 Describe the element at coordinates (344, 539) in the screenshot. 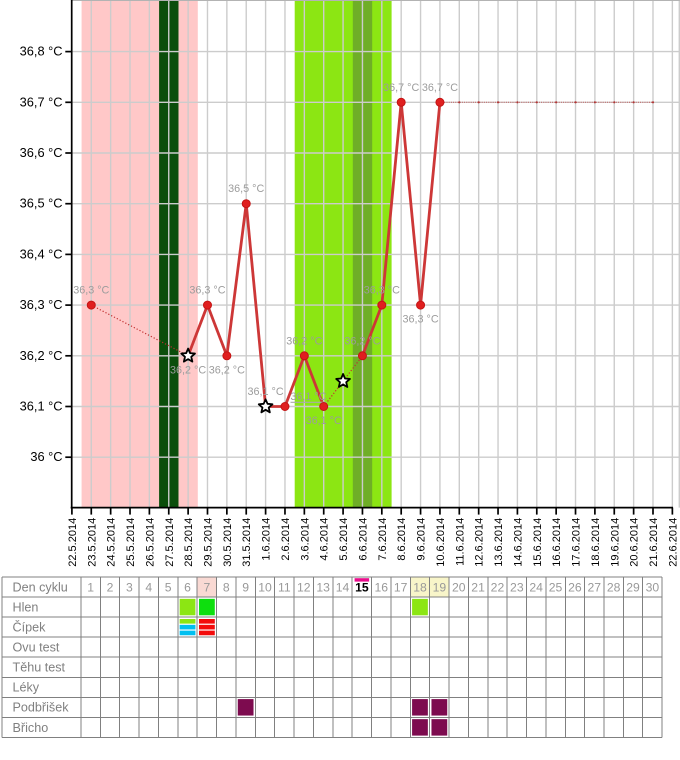

I see `svg-text: 5.6.2014` at that location.